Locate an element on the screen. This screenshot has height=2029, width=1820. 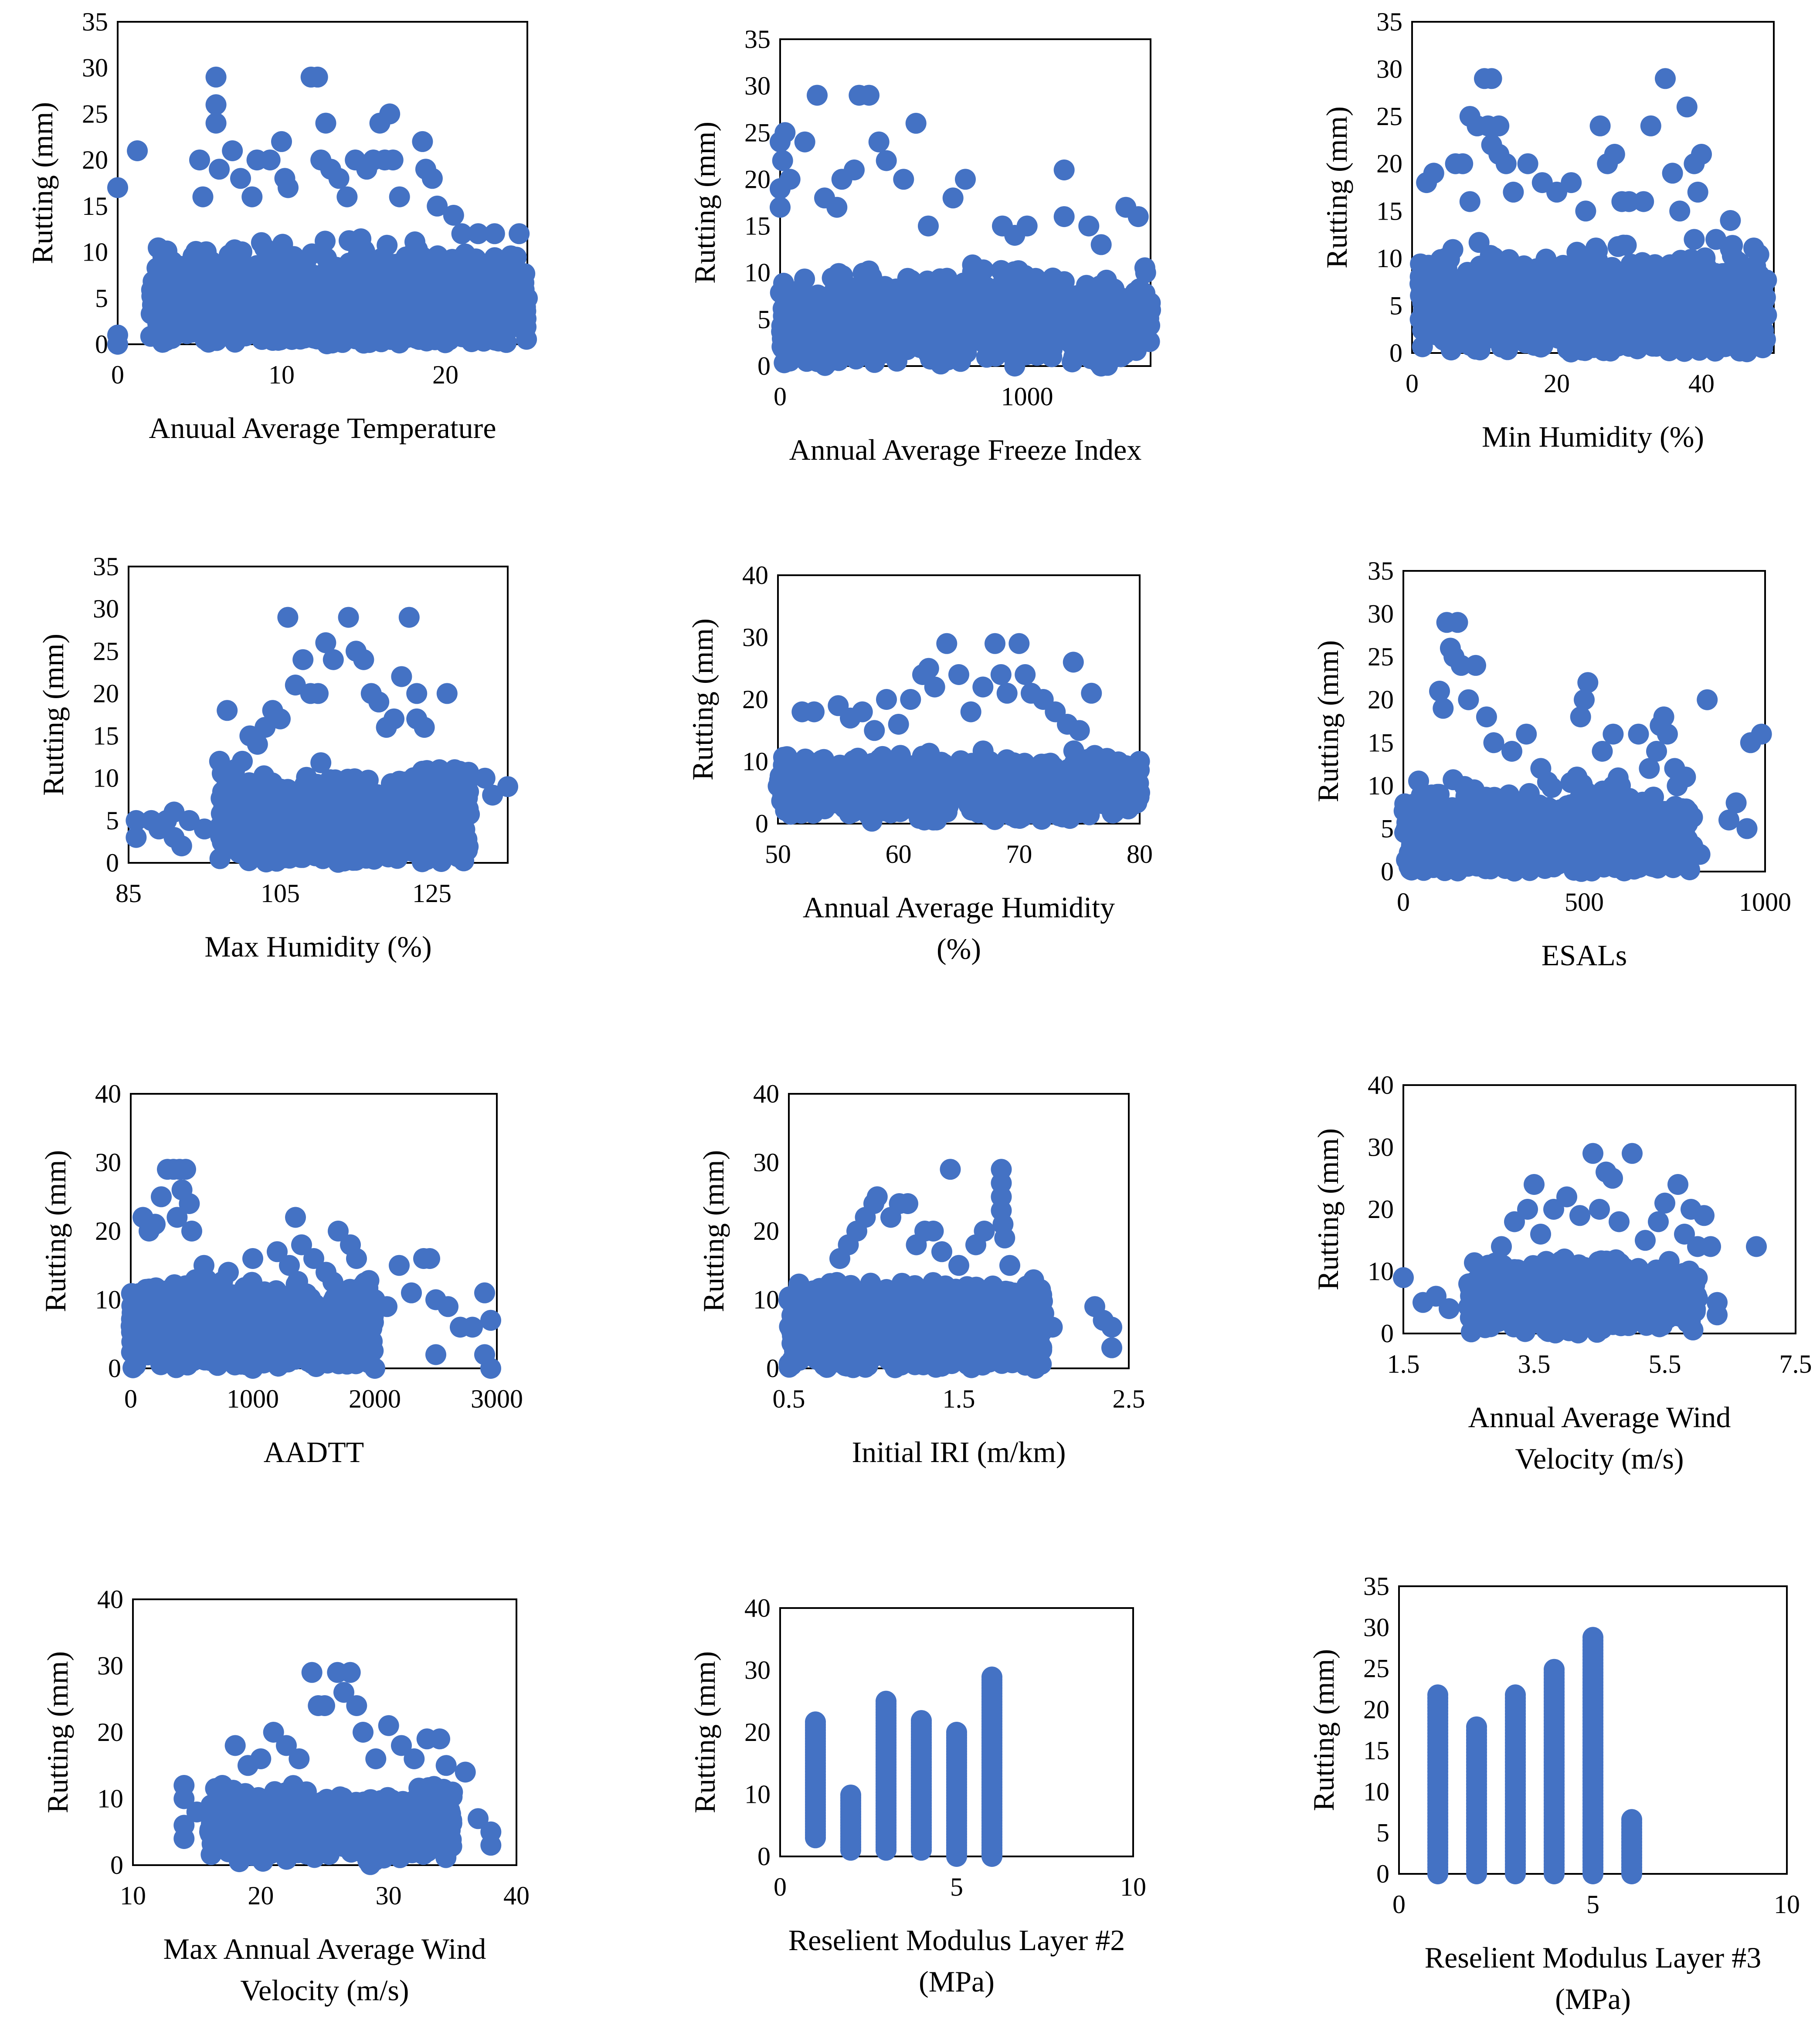
x-tick-label: 20 is located at coordinates (1557, 383).